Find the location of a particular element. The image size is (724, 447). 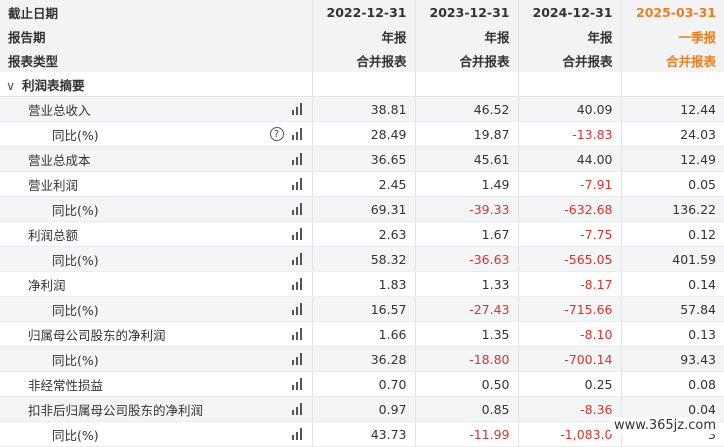

table-row: 同比(%)? 28.49 19.87 -13.83 24.03 is located at coordinates (362, 134).